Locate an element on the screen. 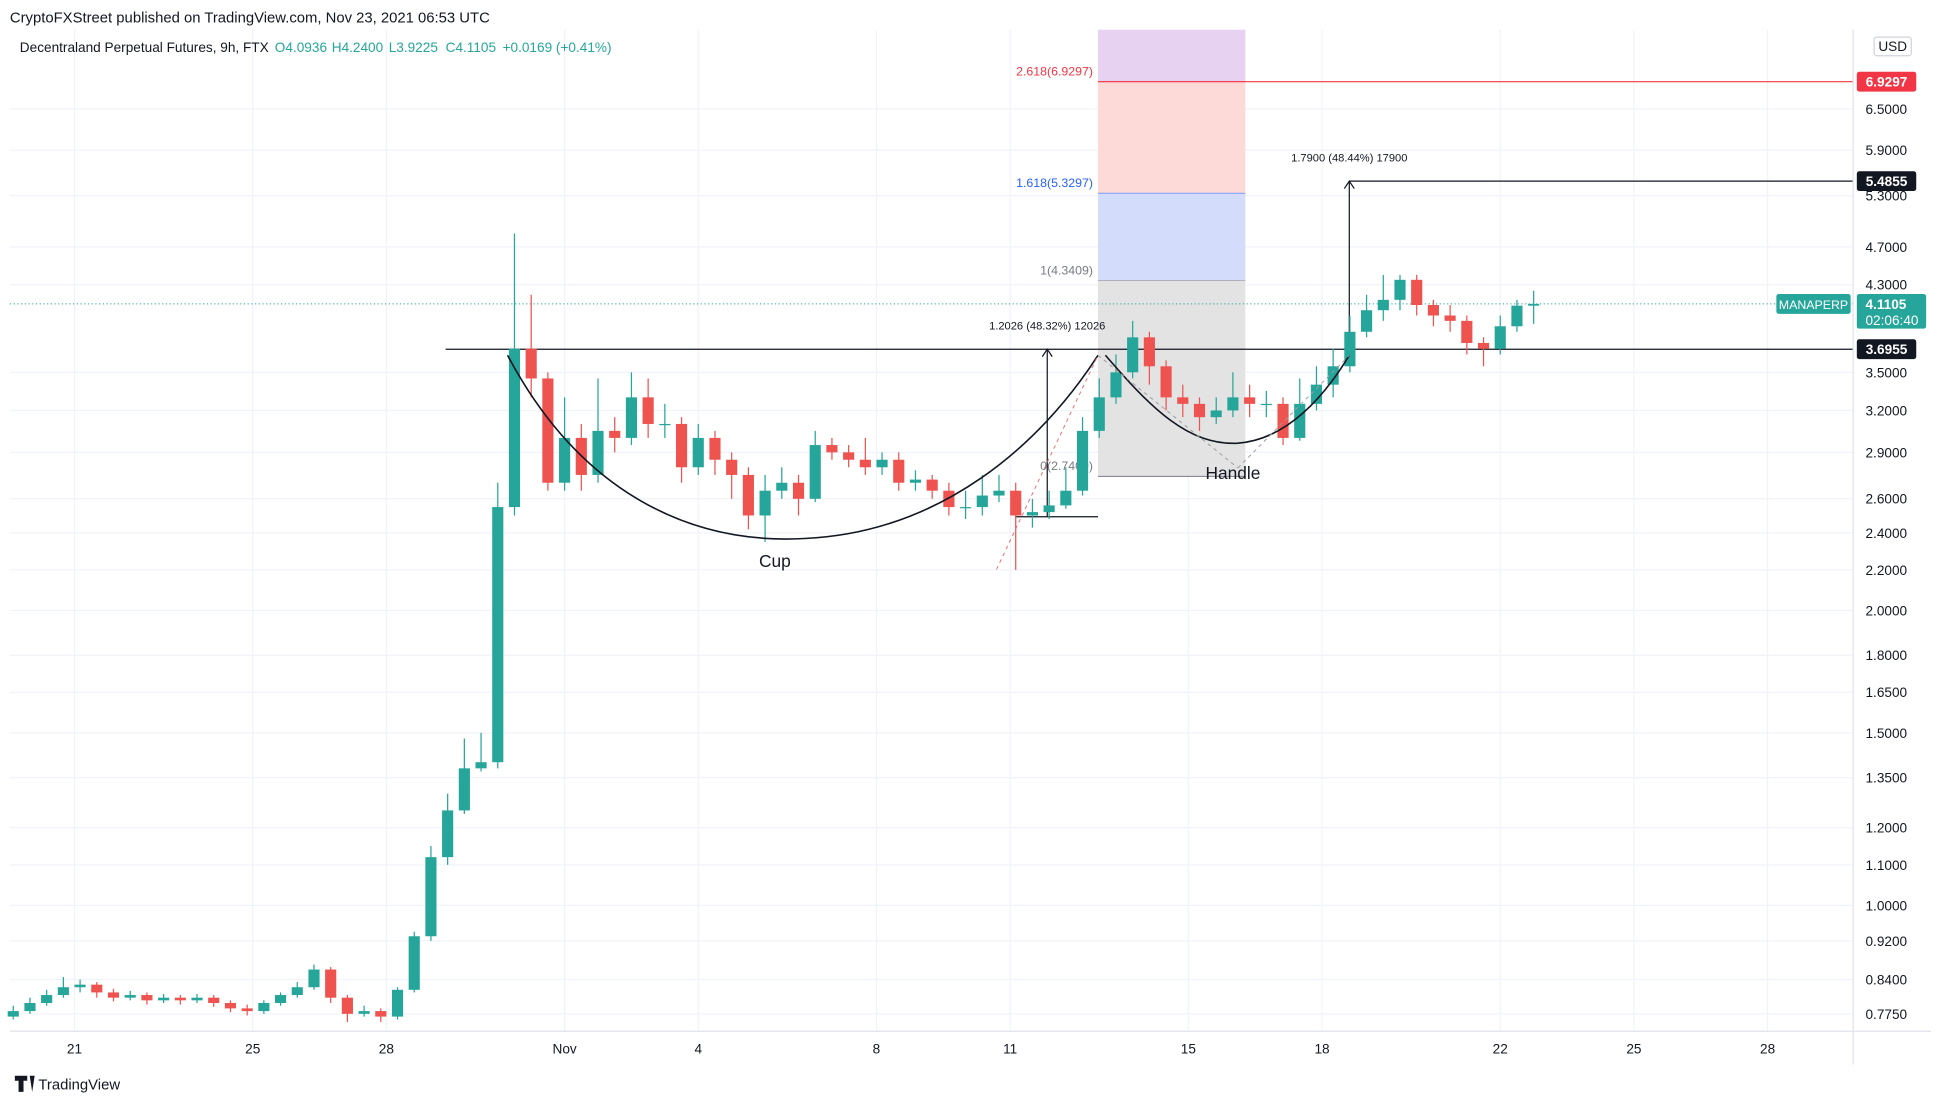  symbol-label: MANAPERP is located at coordinates (1813, 305).